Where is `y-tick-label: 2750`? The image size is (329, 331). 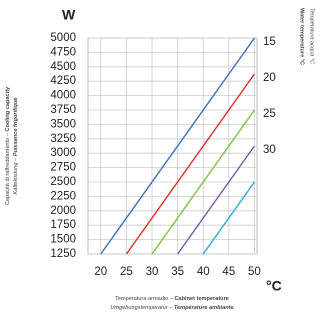
y-tick-label: 2750 is located at coordinates (63, 168).